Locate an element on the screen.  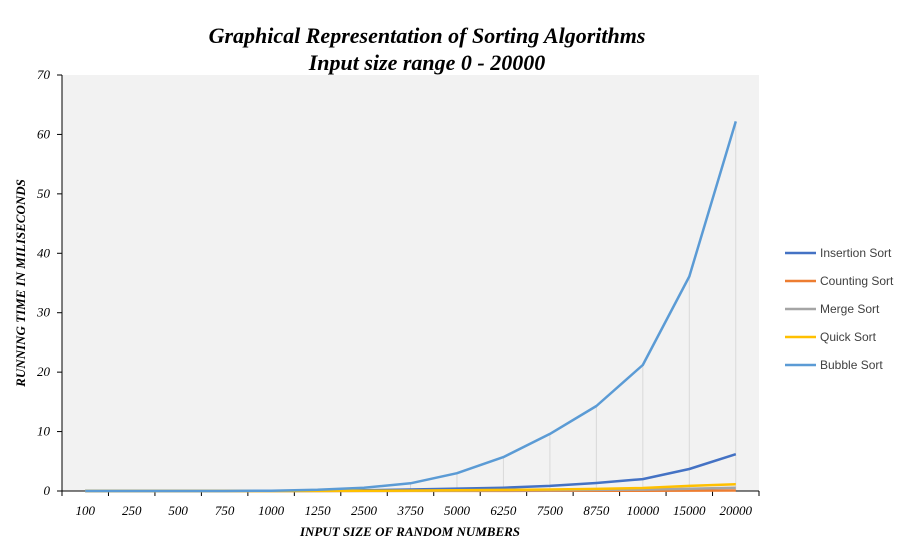
y-tick-label: 40 is located at coordinates (44, 252).